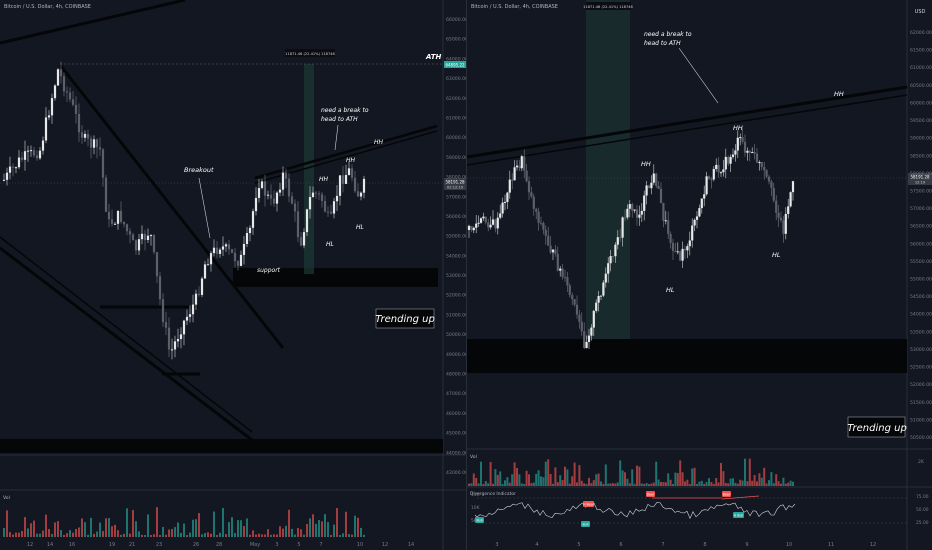 This screenshot has height=550, width=932. What do you see at coordinates (704, 545) in the screenshot?
I see `right-x-tick: 8` at bounding box center [704, 545].